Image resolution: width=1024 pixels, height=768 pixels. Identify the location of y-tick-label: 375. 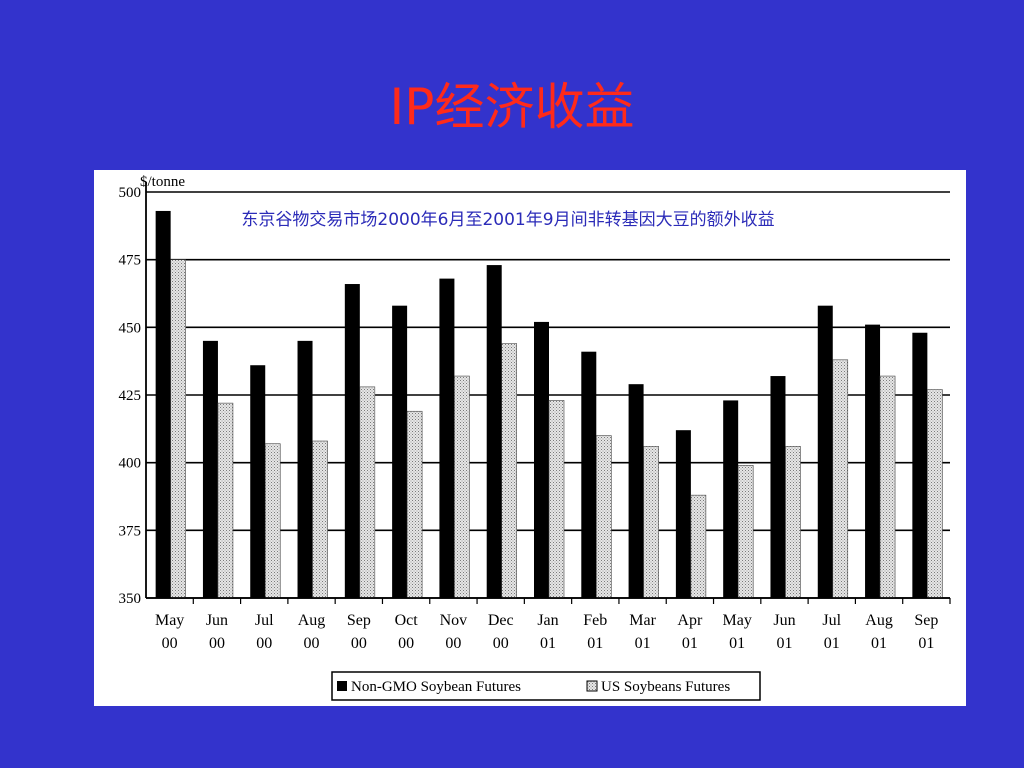
(130, 531).